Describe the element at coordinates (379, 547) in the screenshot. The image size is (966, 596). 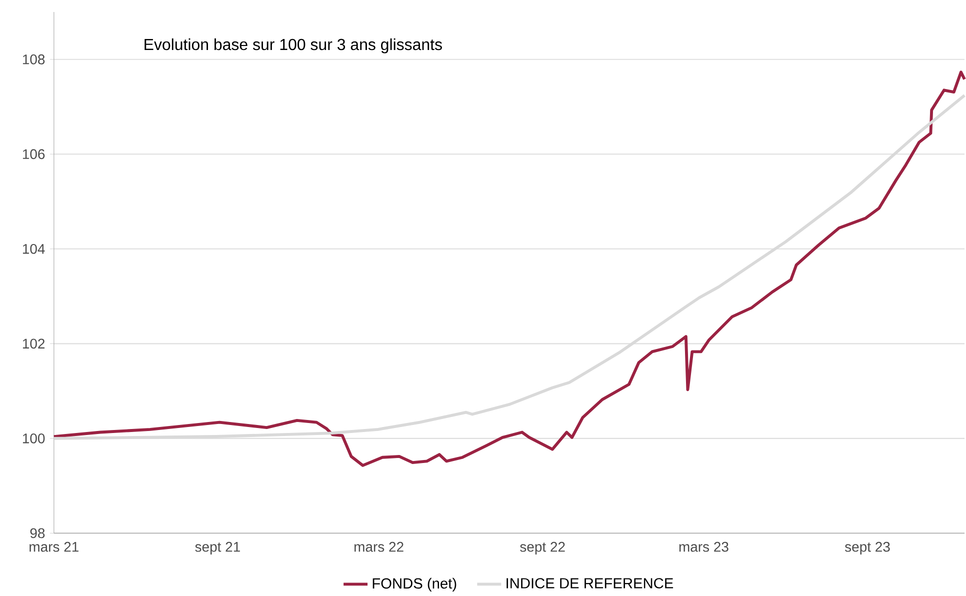
I see `x-tick-label: mars 22` at that location.